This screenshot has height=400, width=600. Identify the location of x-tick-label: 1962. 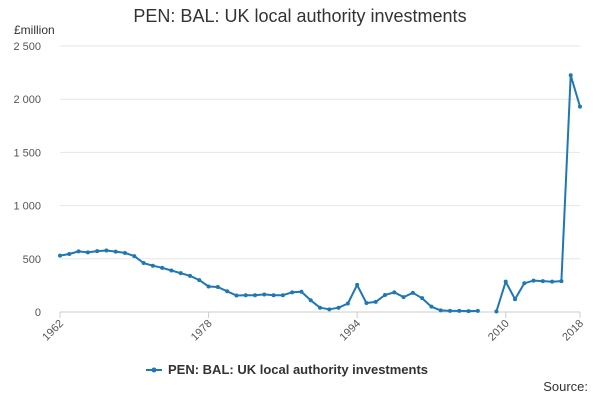
(53, 331).